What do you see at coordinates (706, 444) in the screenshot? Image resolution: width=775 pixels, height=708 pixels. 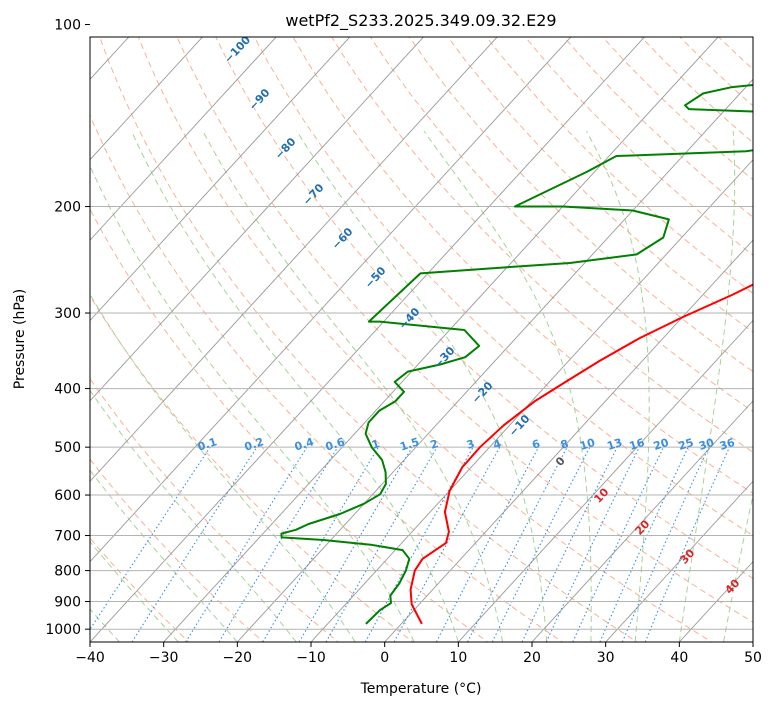 I see `mixing-ratio-label: 30` at bounding box center [706, 444].